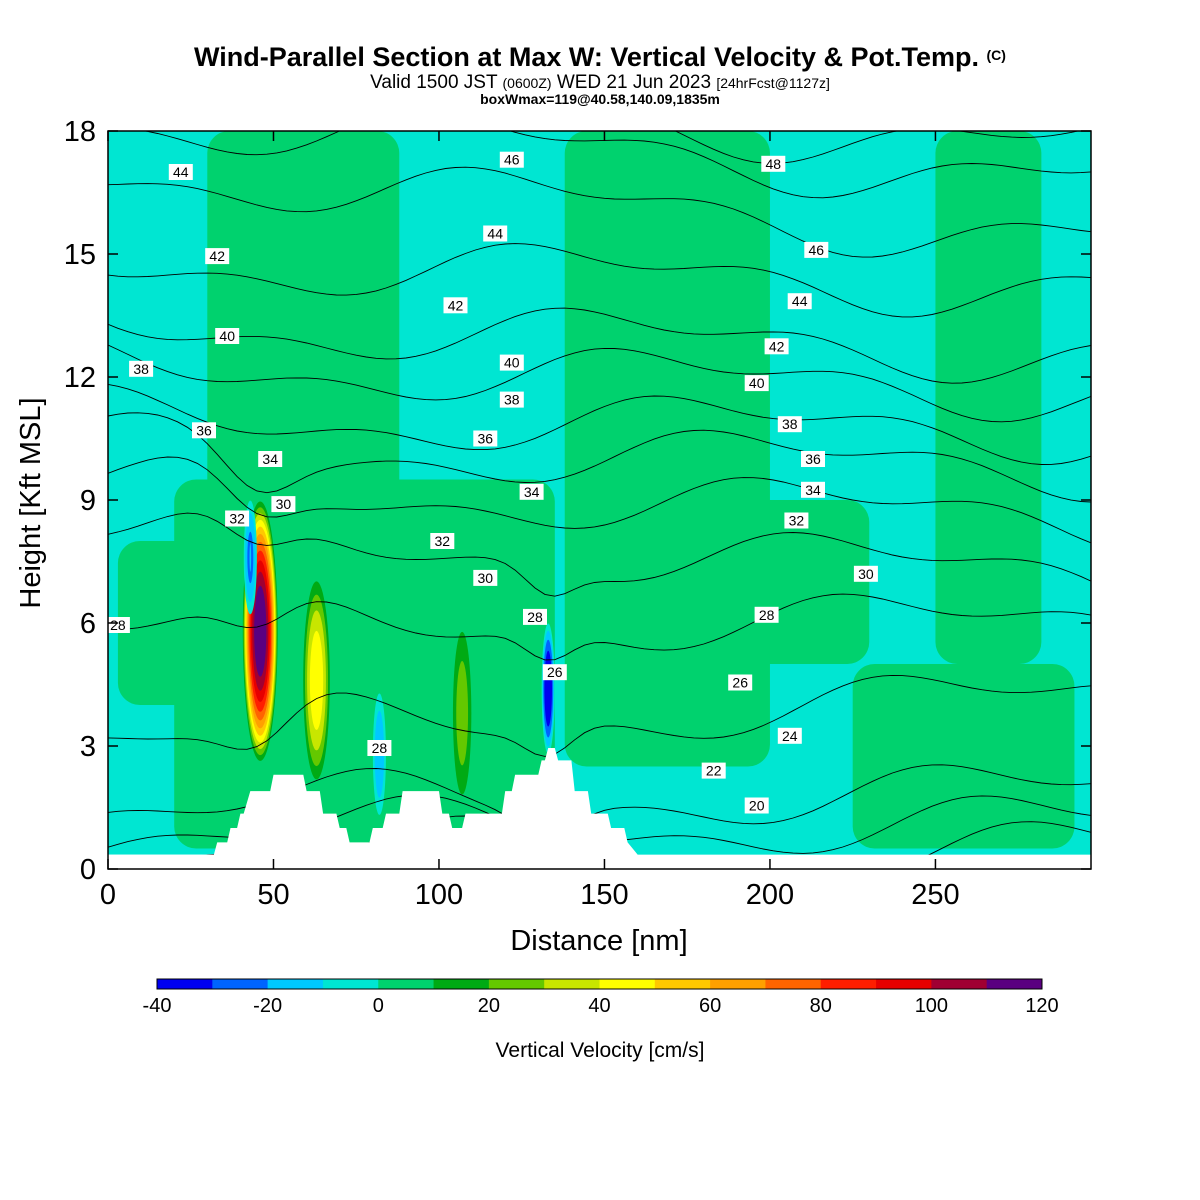 The height and width of the screenshot is (1200, 1200). I want to click on terrain-fill, so click(373, 808).